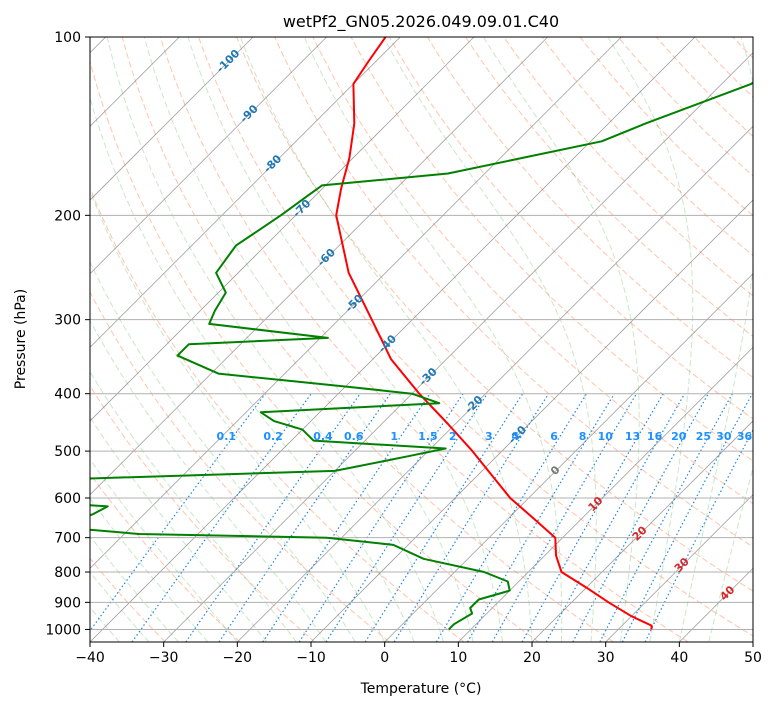 The height and width of the screenshot is (712, 775). I want to click on x-tick-label: −10, so click(311, 658).